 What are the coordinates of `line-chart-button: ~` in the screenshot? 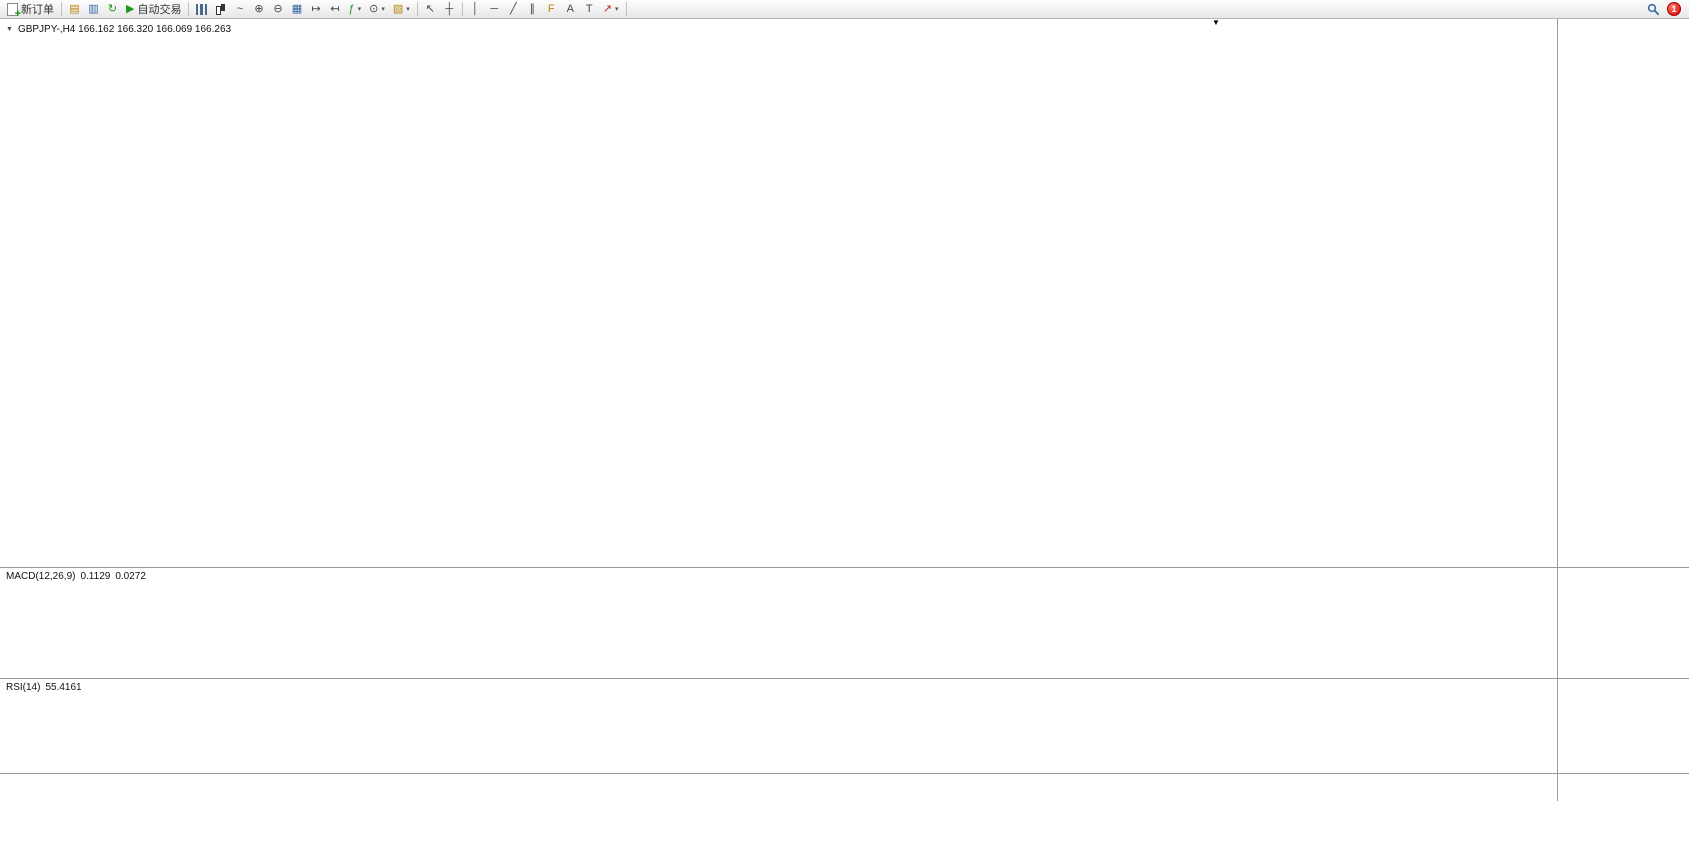 It's located at (239, 9).